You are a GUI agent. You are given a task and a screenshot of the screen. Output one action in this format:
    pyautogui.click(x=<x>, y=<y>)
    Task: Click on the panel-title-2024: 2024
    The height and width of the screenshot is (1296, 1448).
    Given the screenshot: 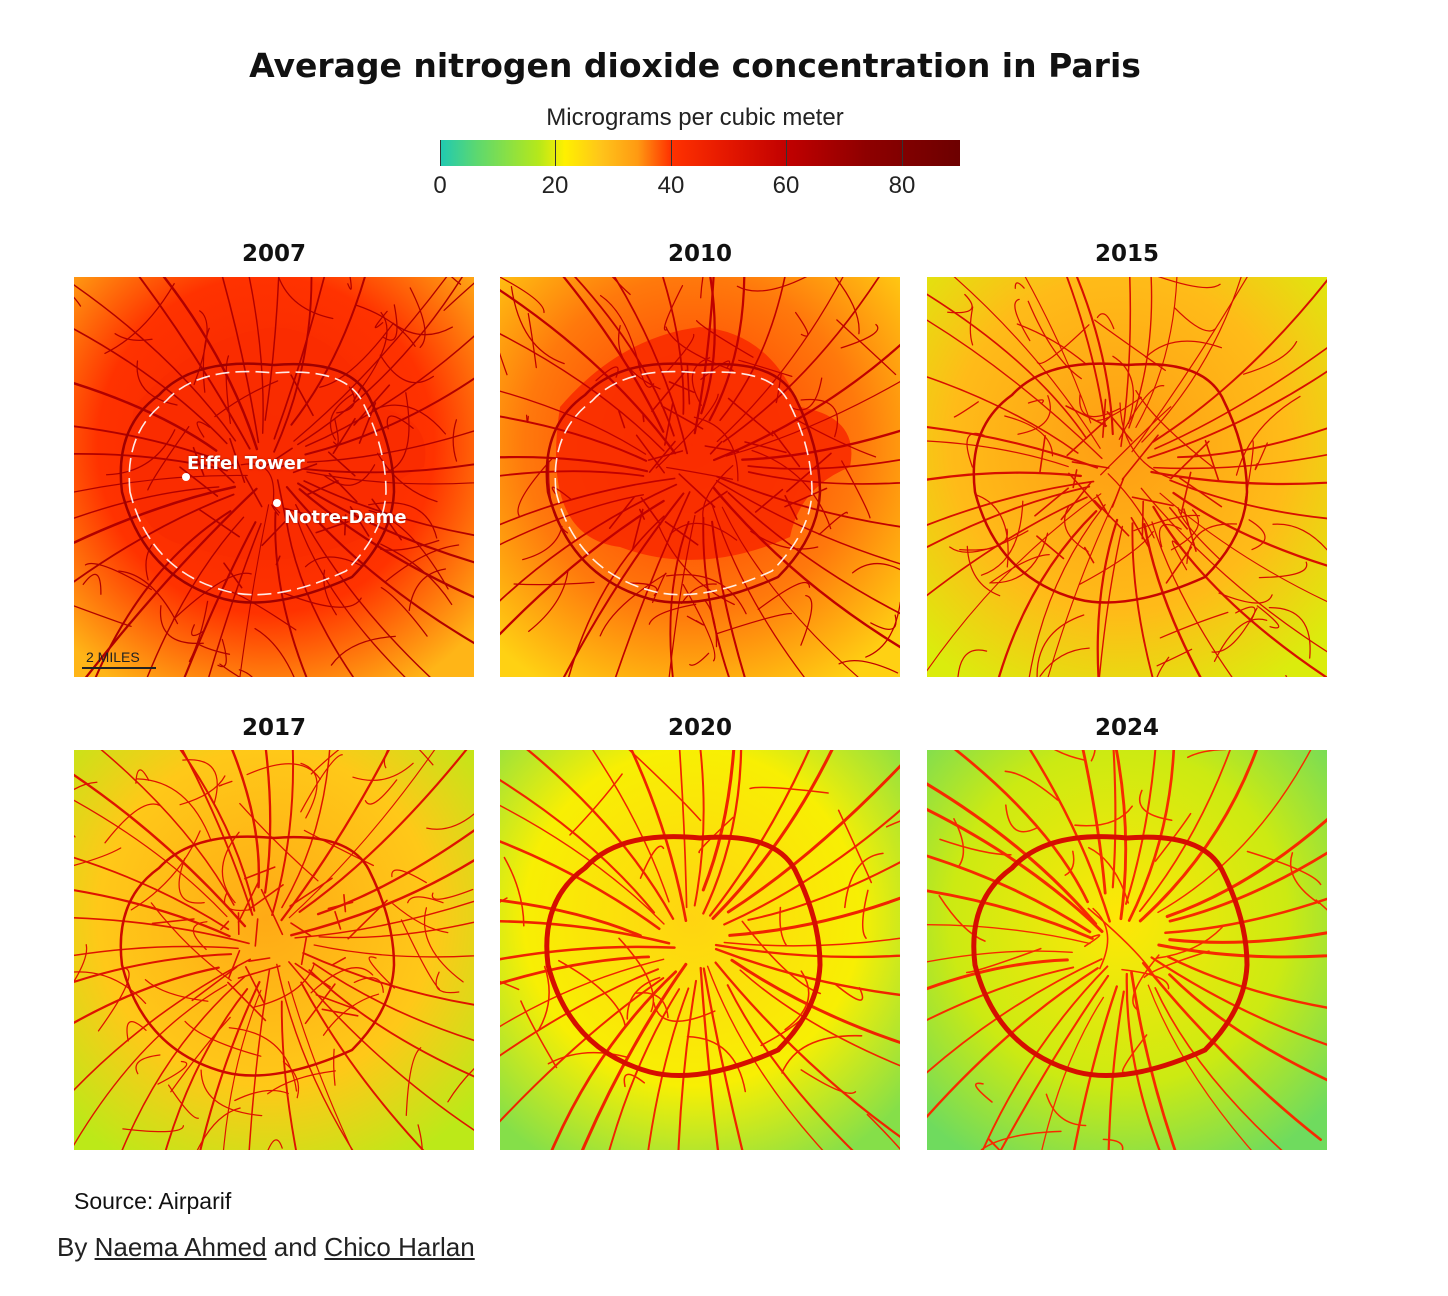 What is the action you would take?
    pyautogui.click(x=1126, y=728)
    